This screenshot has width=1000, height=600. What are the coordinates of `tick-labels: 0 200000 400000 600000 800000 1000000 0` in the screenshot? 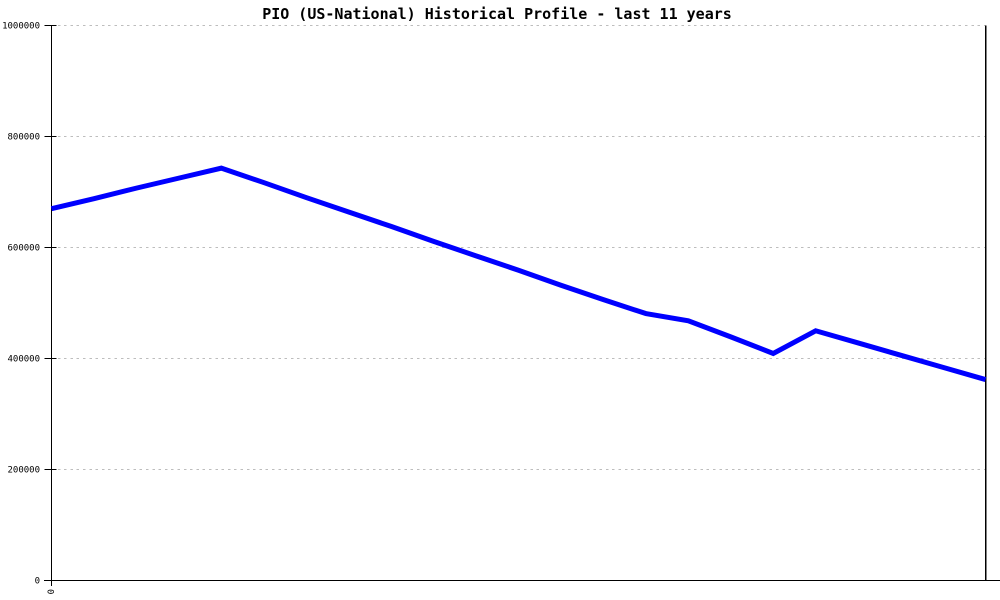 It's located at (28, 308).